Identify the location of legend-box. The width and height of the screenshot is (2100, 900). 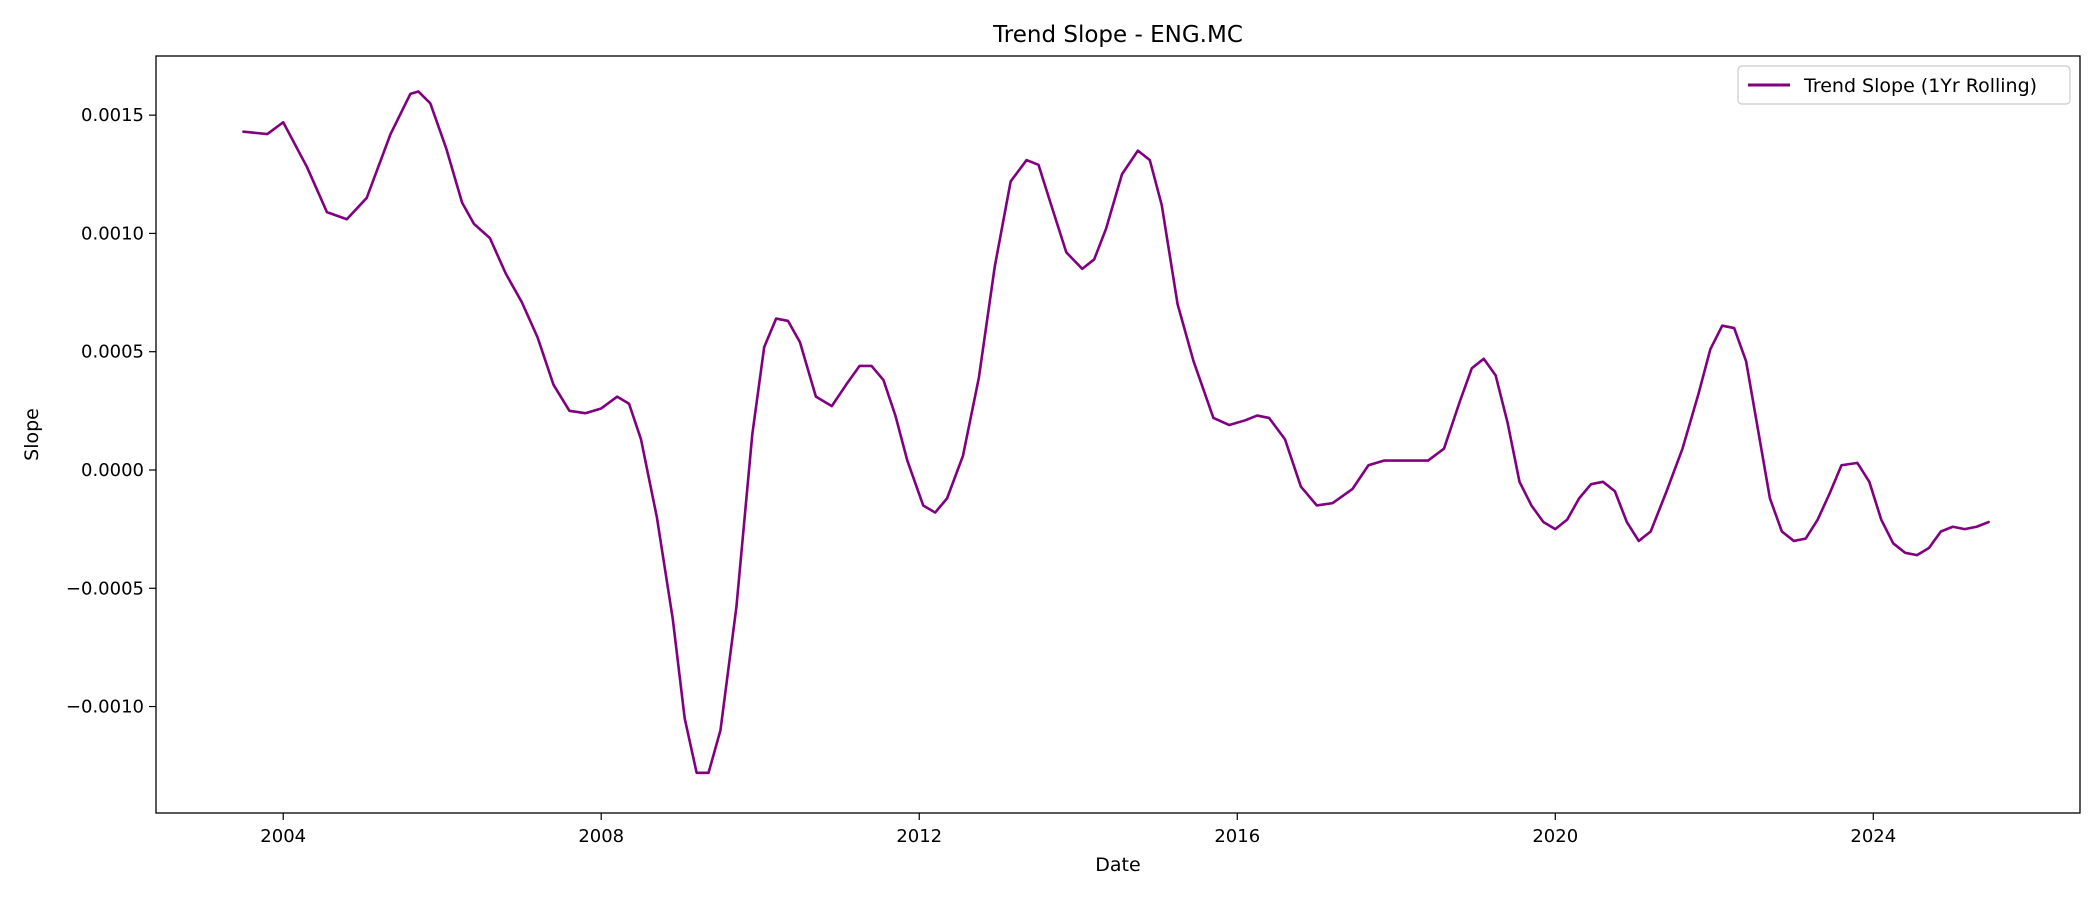
(1904, 85).